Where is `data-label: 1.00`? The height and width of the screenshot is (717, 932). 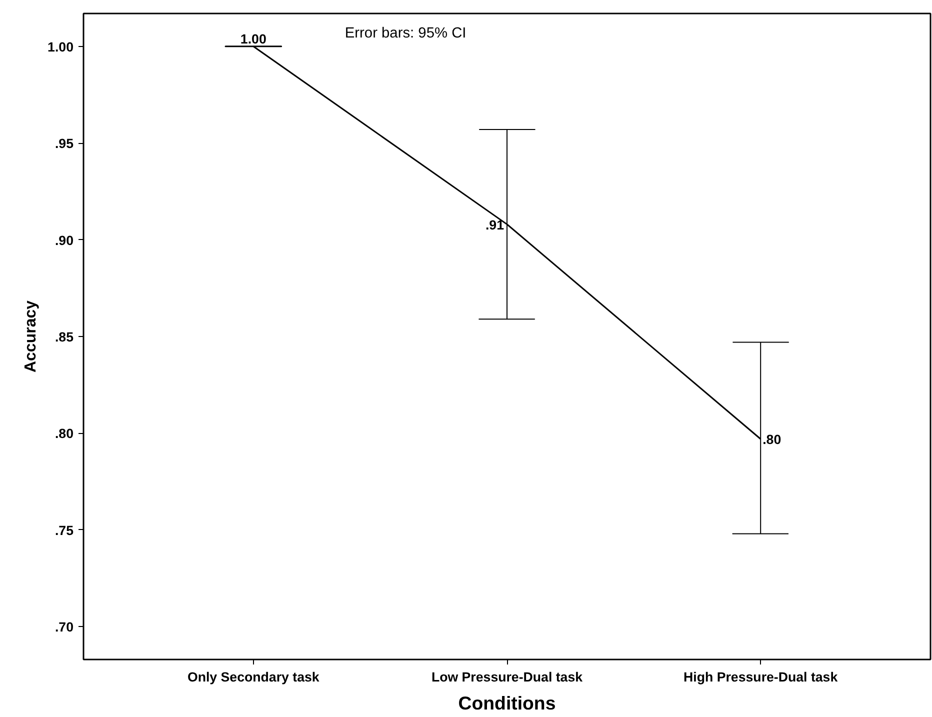
data-label: 1.00 is located at coordinates (253, 38).